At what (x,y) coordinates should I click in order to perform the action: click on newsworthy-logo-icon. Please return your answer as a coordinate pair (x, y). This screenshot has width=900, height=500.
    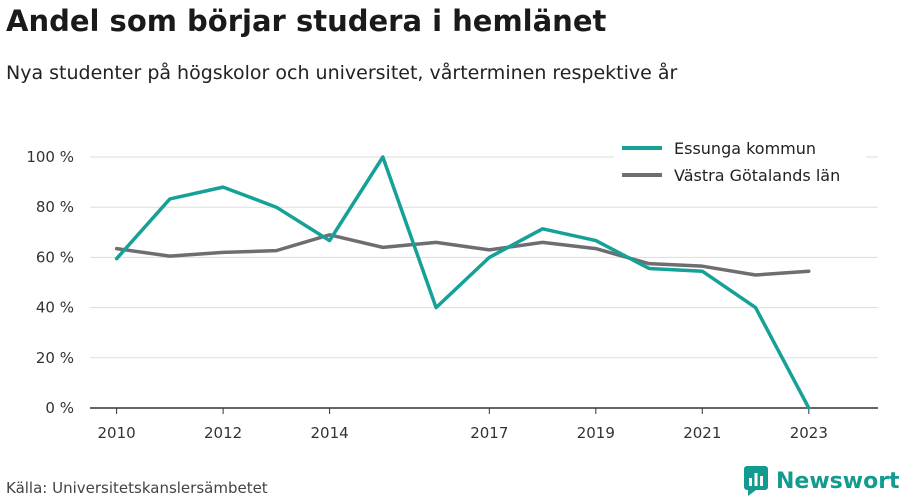
    Looking at the image, I should click on (756, 481).